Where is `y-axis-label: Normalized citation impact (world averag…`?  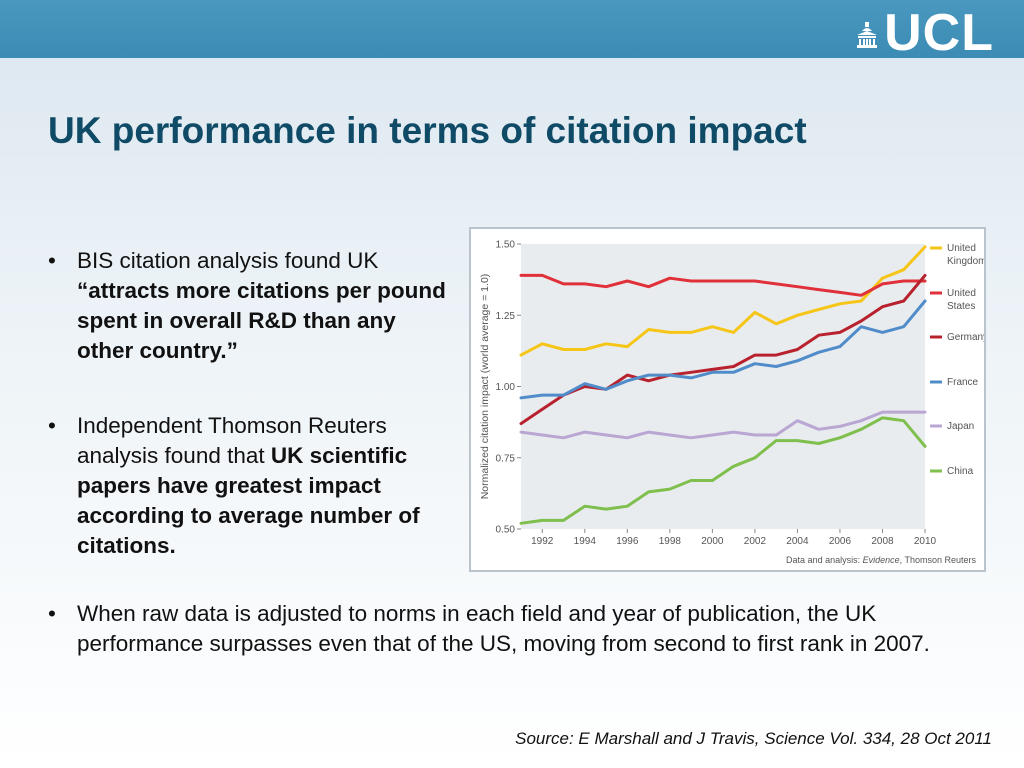 y-axis-label: Normalized citation impact (world averag… is located at coordinates (485, 387).